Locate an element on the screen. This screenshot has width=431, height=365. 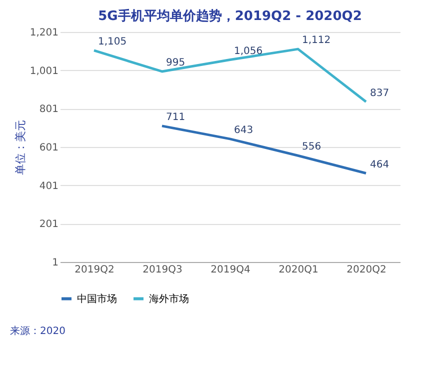
y-tick-label: 1 is located at coordinates (55, 263).